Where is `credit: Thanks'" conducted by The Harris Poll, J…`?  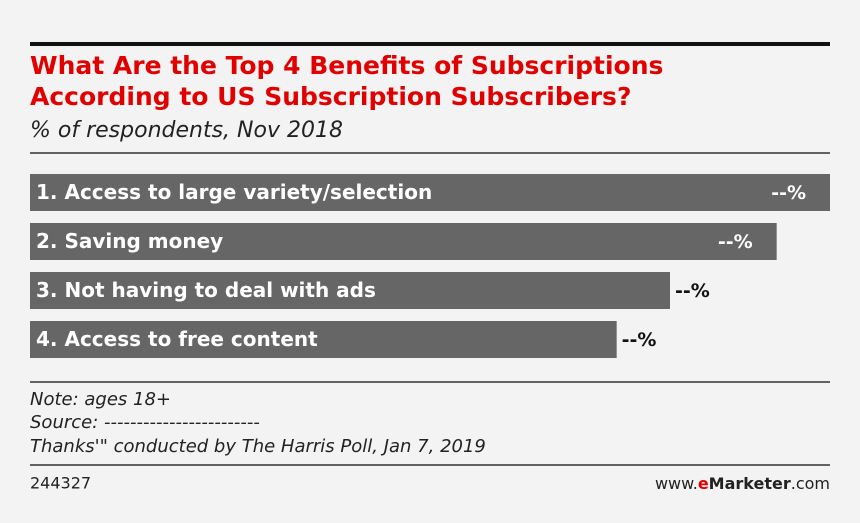
credit: Thanks'" conducted by The Harris Poll, J… is located at coordinates (258, 446).